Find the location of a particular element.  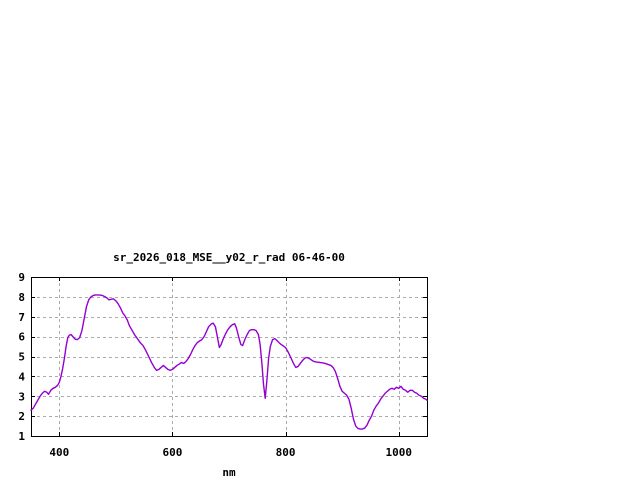

y-tick-label: 3 is located at coordinates (21, 396).